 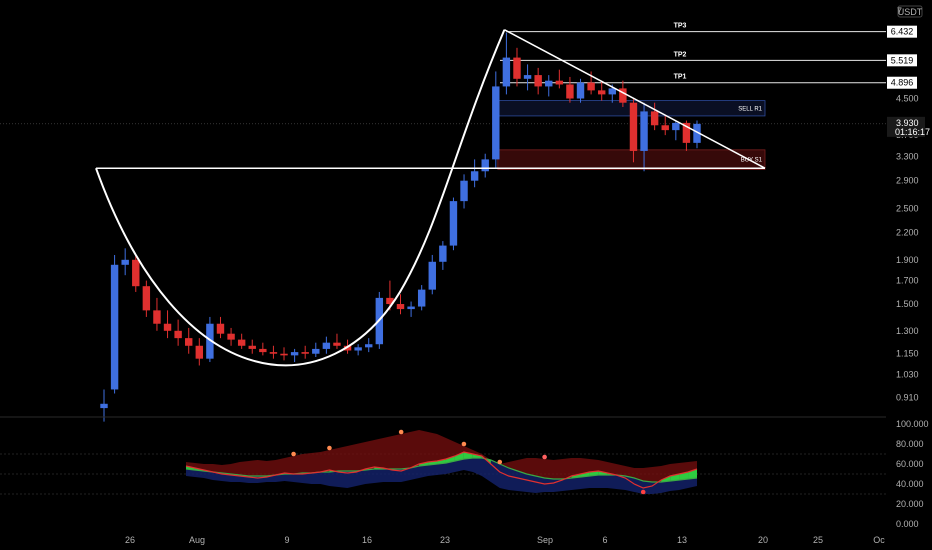 What do you see at coordinates (505, 540) in the screenshot?
I see `time-axis: 26 Aug 9 16 23 Sep 6 13 20 25 Oc` at bounding box center [505, 540].